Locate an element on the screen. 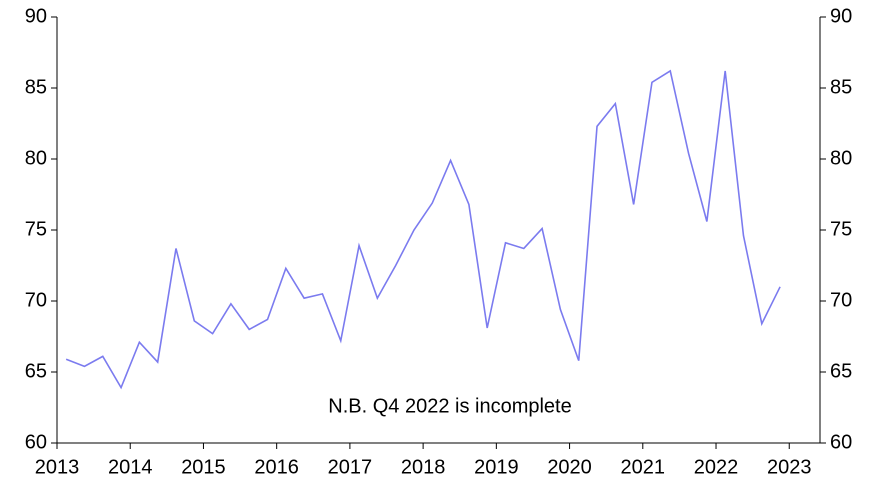 The width and height of the screenshot is (877, 491). x-tick-label: 2014 is located at coordinates (130, 467).